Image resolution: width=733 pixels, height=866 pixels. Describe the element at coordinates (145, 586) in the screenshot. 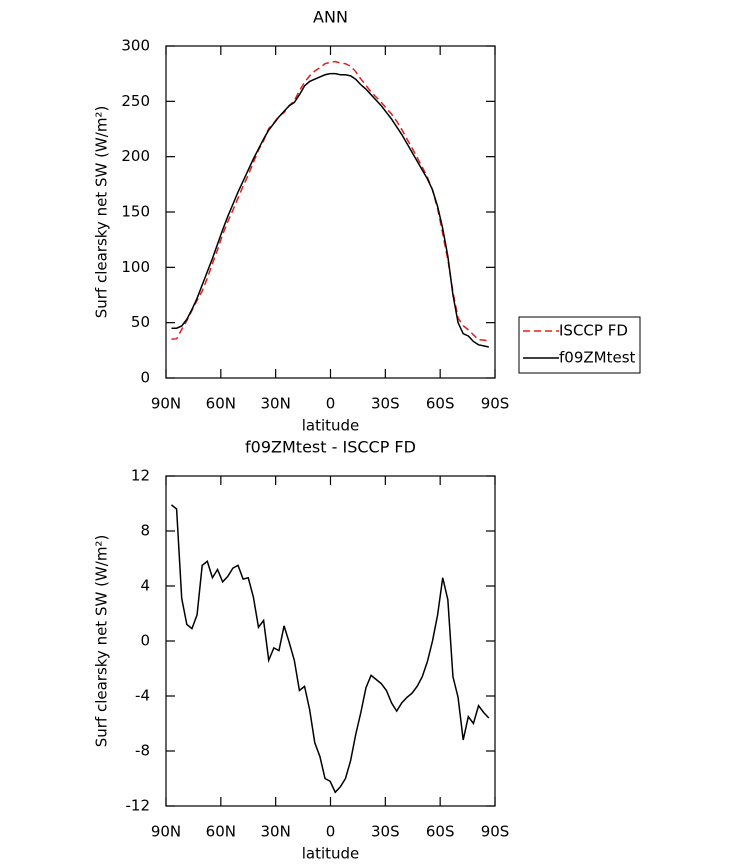

I see `y-tick-label: 4` at that location.